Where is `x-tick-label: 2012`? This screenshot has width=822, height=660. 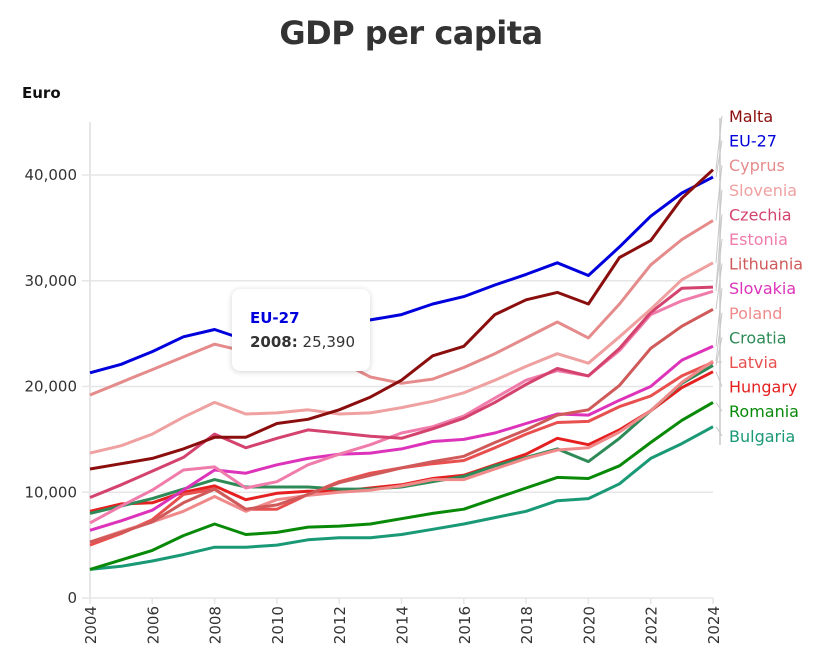
x-tick-label: 2012 is located at coordinates (340, 625).